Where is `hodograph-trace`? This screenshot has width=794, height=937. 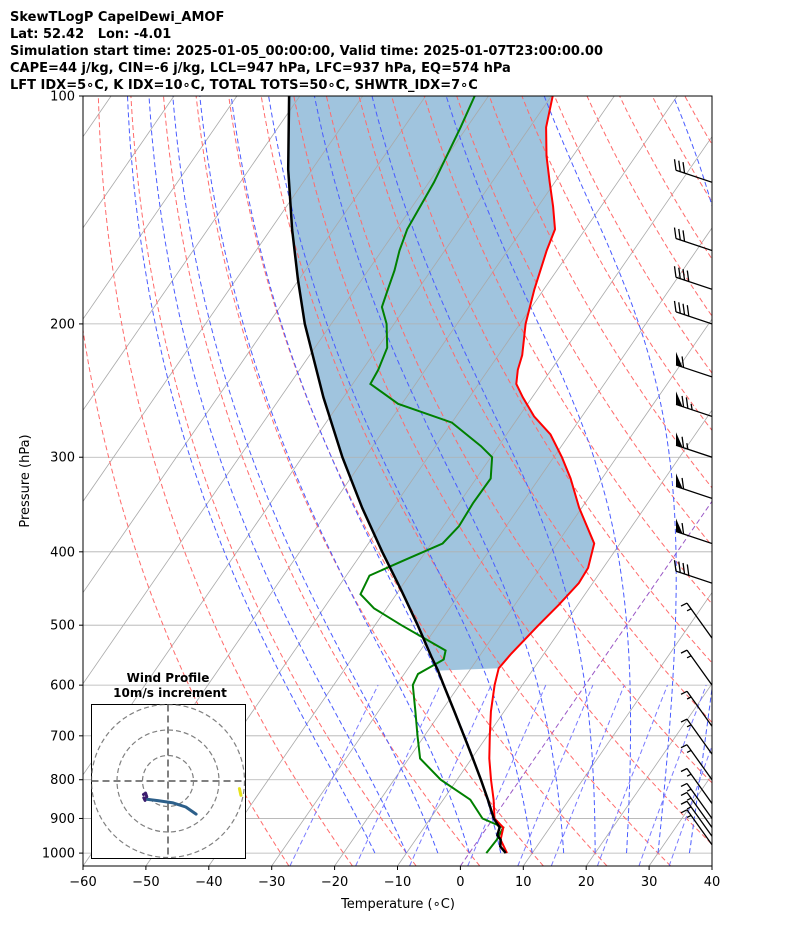
hodograph-trace is located at coordinates (240, 792).